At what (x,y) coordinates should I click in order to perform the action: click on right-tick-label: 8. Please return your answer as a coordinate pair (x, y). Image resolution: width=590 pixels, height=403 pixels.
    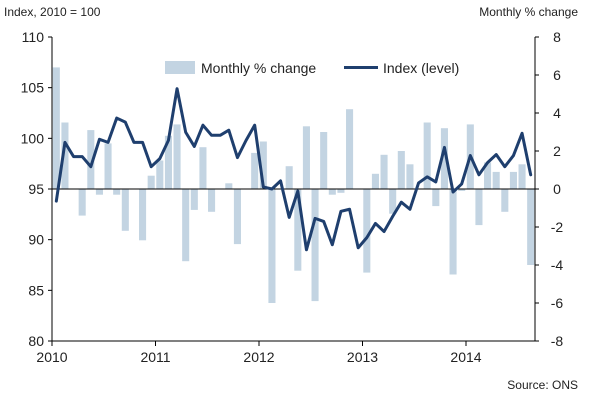
    Looking at the image, I should click on (557, 37).